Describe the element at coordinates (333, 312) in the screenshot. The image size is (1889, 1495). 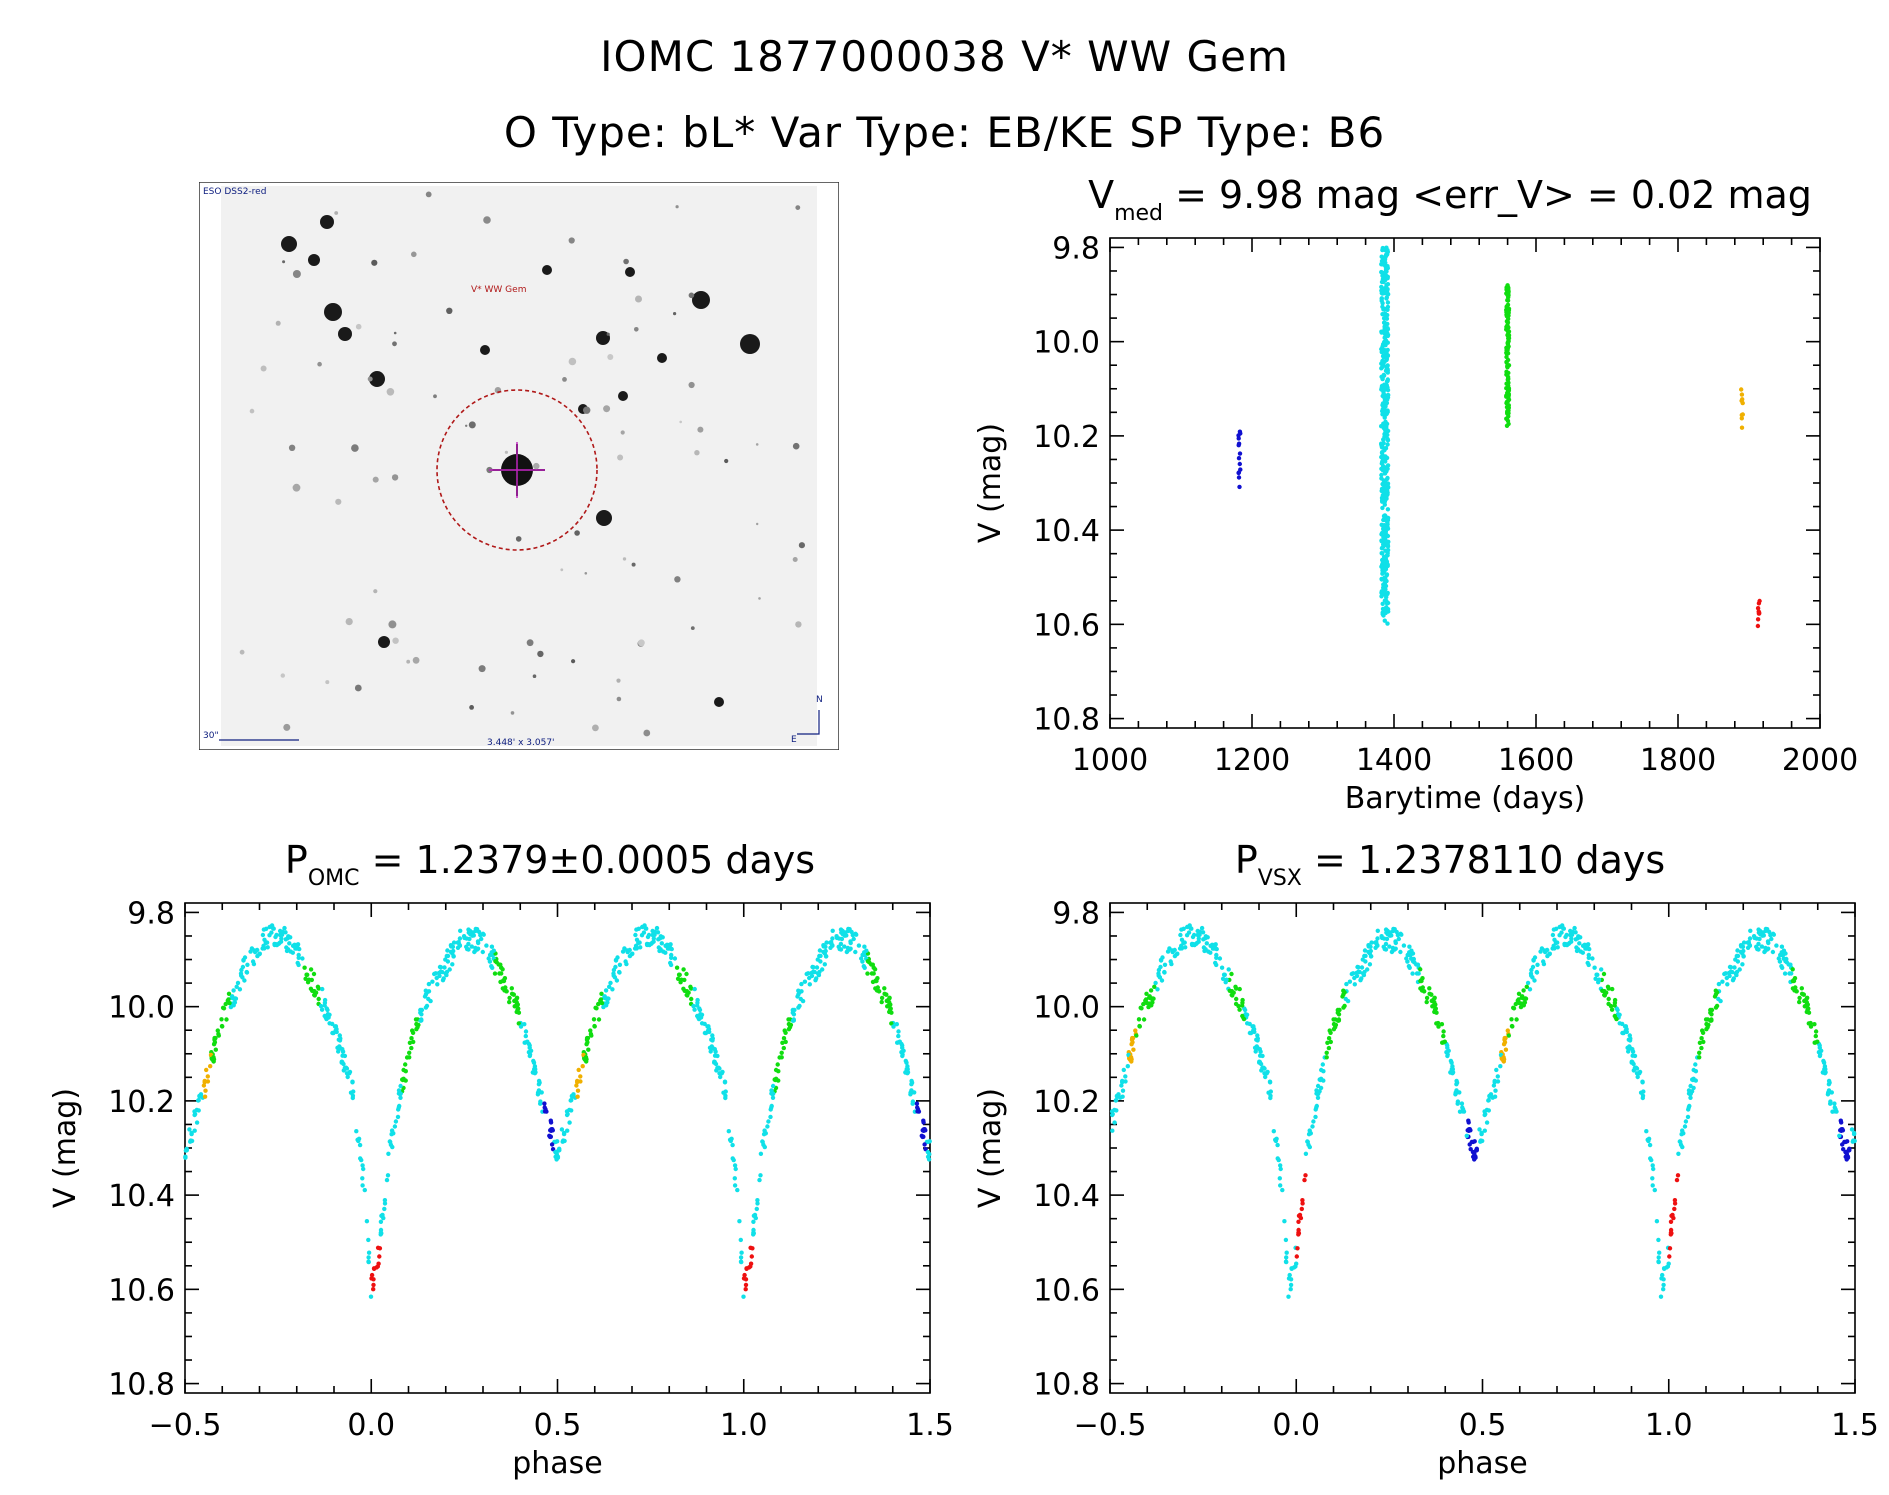
I see `bright-star` at that location.